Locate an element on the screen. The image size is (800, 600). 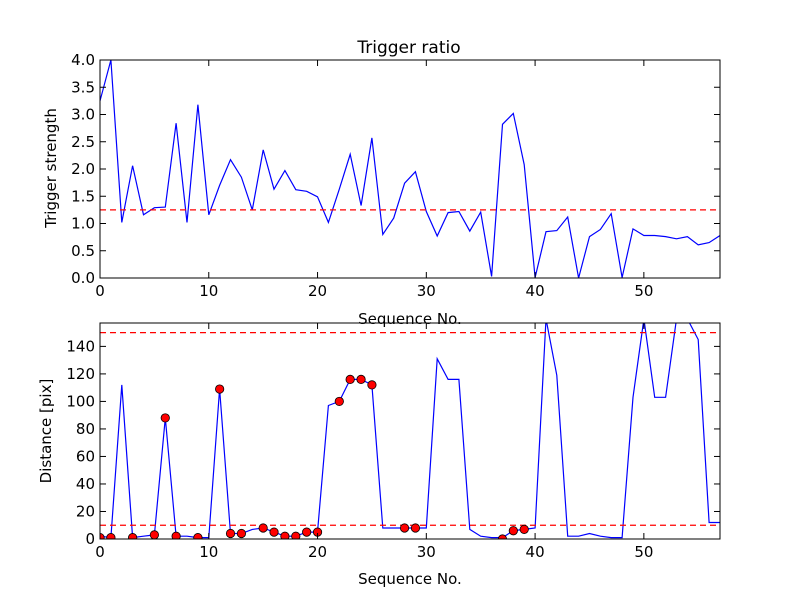
bottom-xlabel: Sequence No. is located at coordinates (410, 579).